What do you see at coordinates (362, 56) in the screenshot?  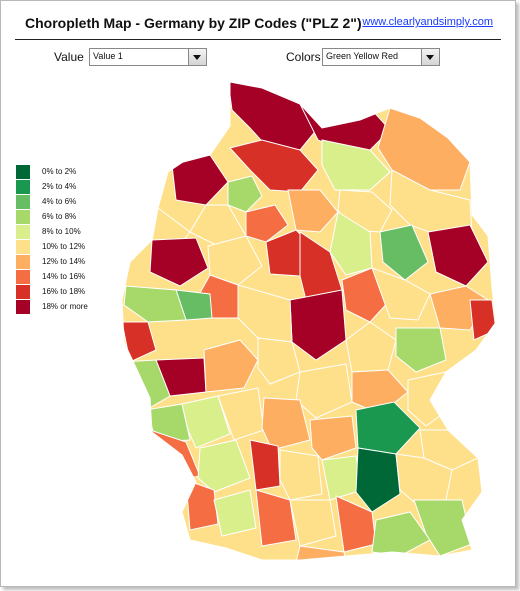 I see `colors-dropdown-selected: Green Yellow Red` at bounding box center [362, 56].